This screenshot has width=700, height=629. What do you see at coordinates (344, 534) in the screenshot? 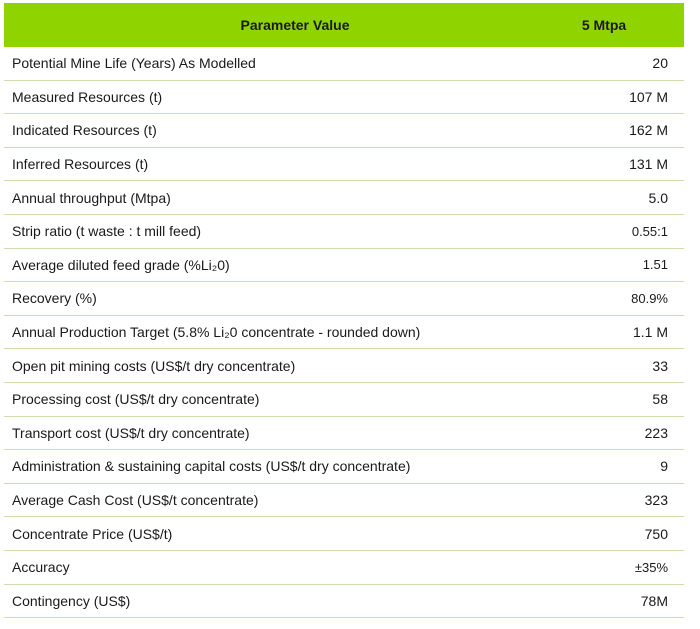
I see `table-row: Concentrate Price (US$/t) 750` at bounding box center [344, 534].